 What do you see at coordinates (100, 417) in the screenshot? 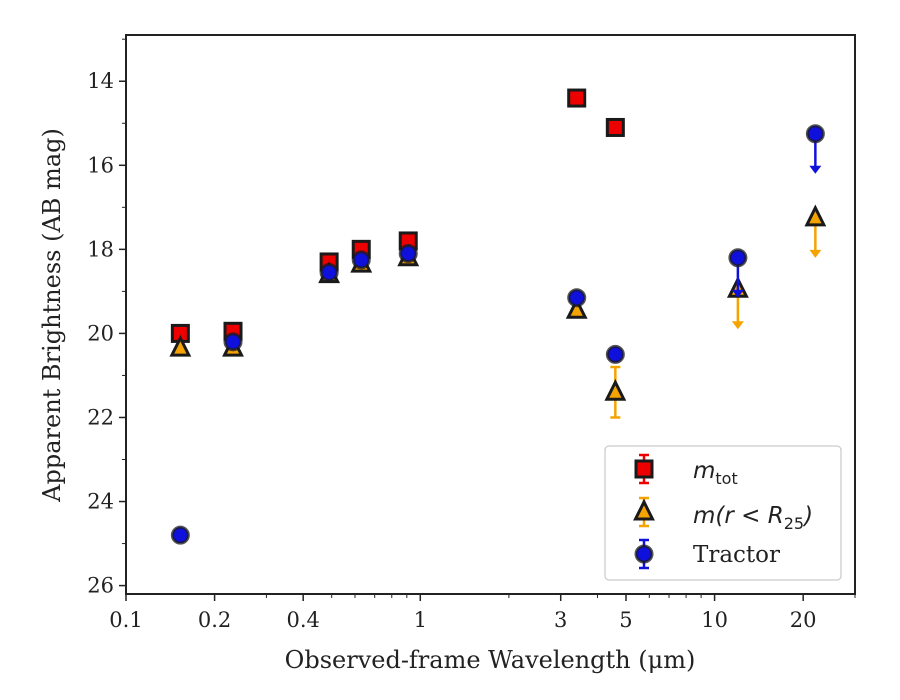
I see `y-tick-label: 22` at bounding box center [100, 417].